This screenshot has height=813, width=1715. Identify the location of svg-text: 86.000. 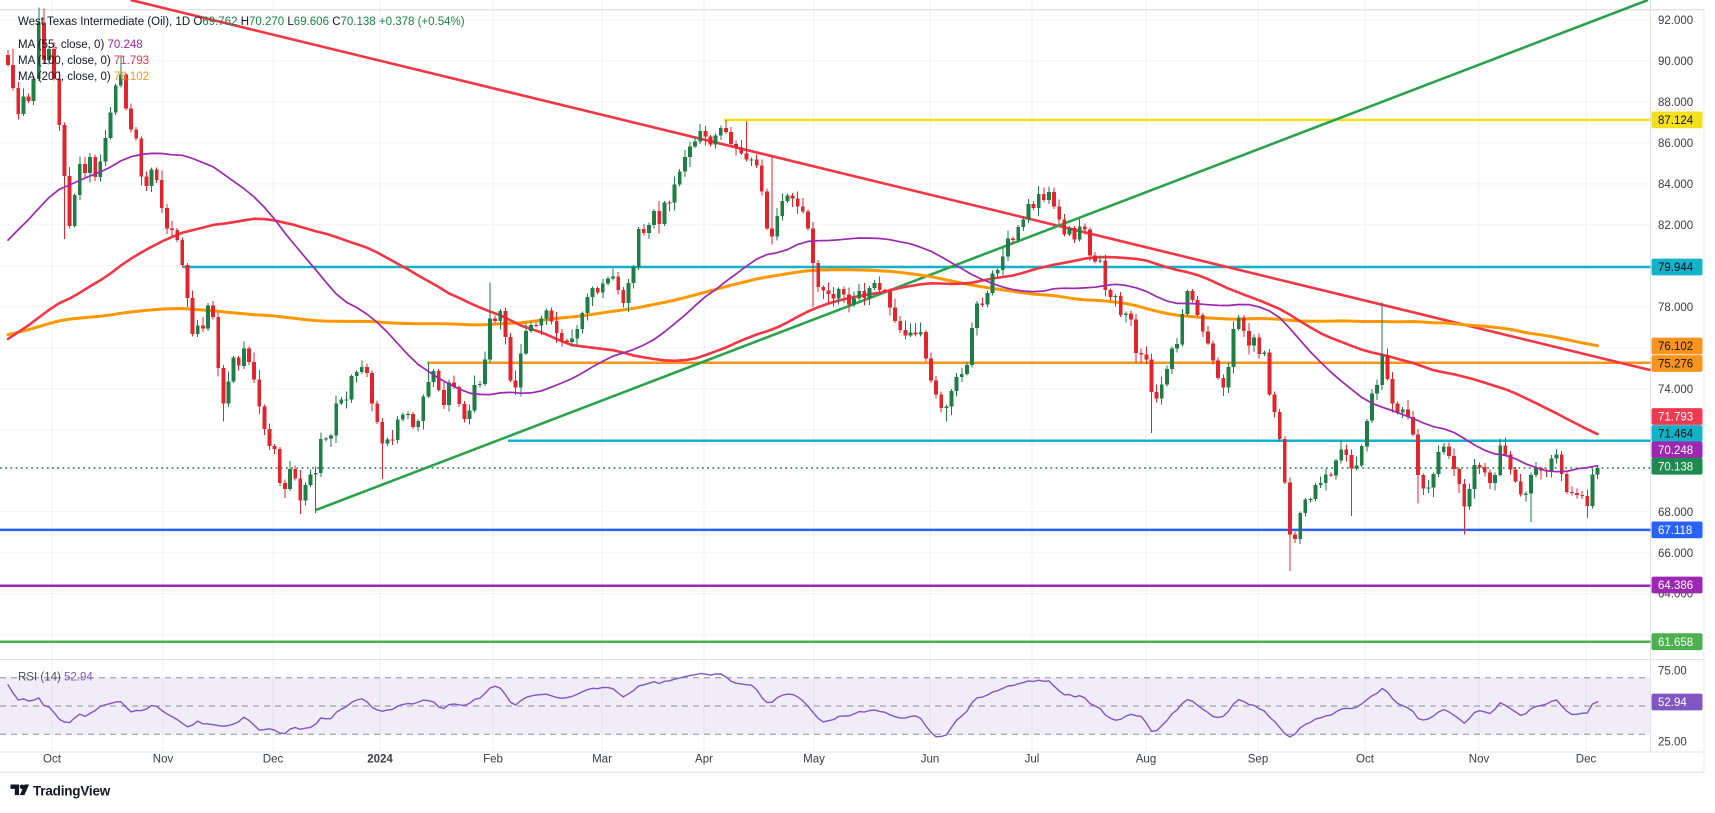
(1675, 144).